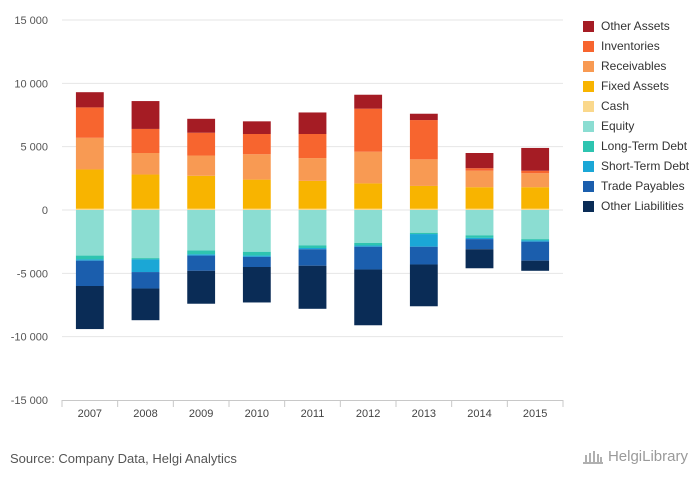 The image size is (700, 483). I want to click on x-tick-label: 2009, so click(201, 414).